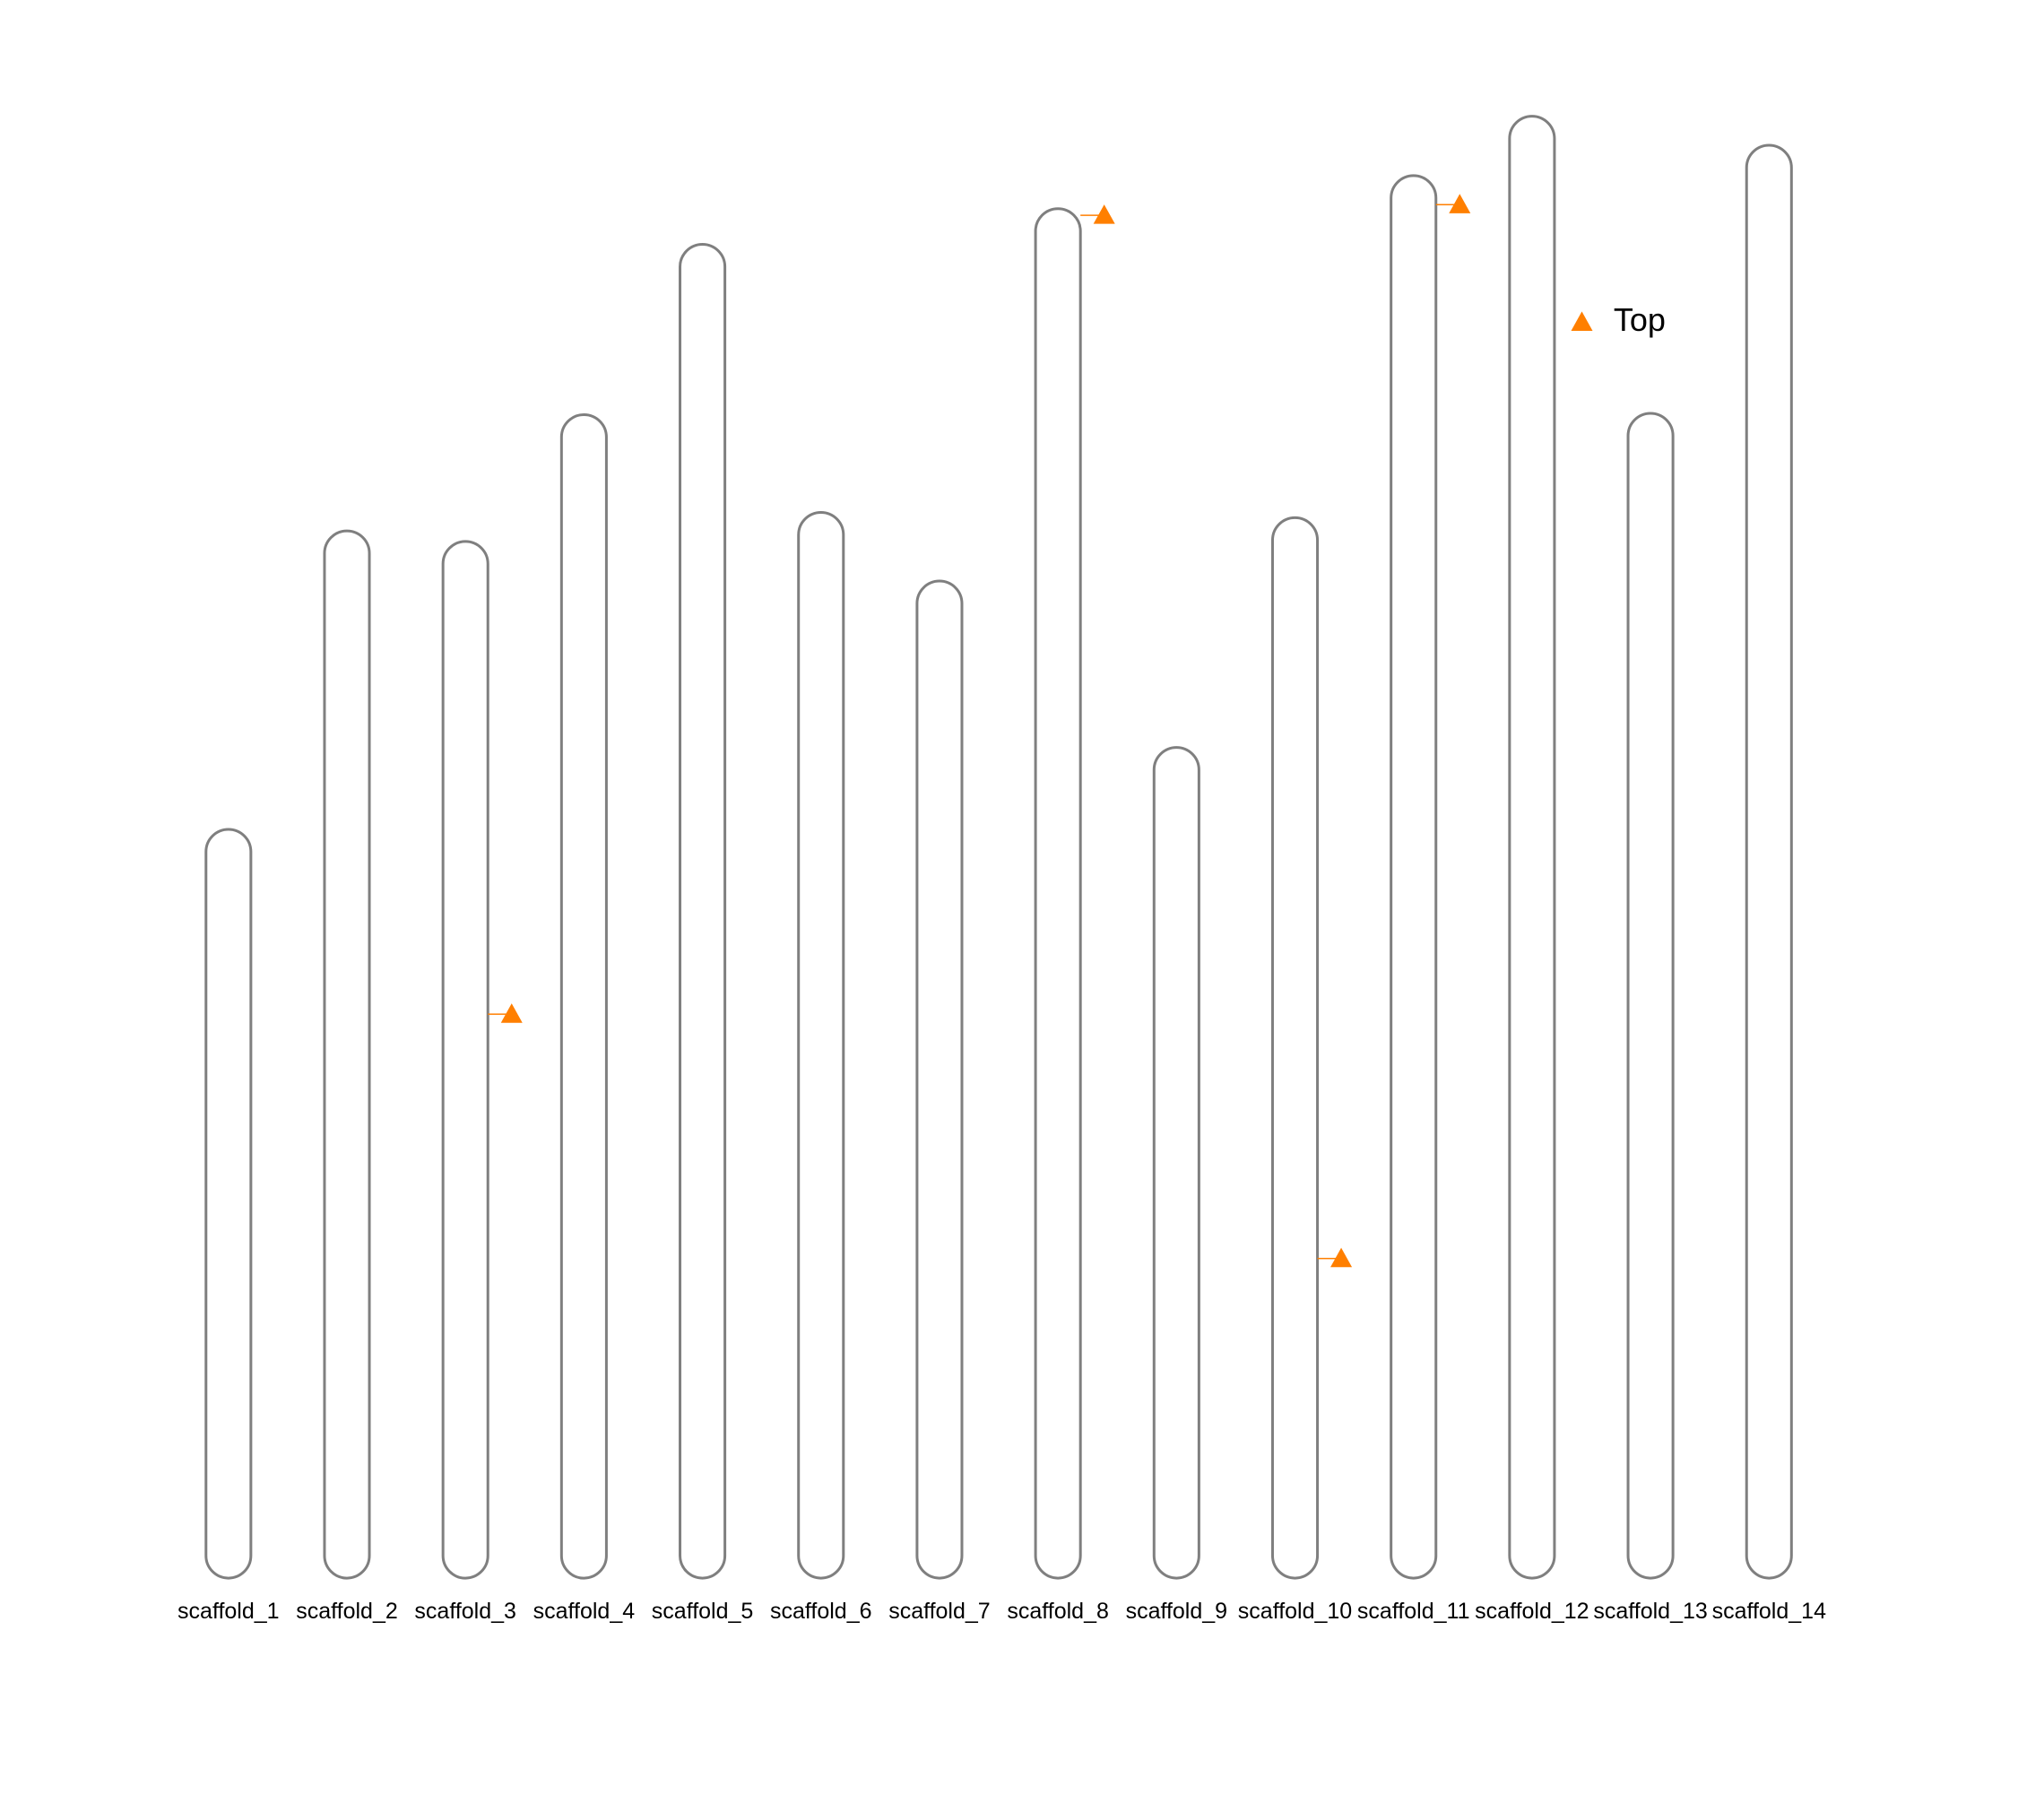  What do you see at coordinates (1769, 1611) in the screenshot?
I see `x-tick-label: scaffold_14` at bounding box center [1769, 1611].